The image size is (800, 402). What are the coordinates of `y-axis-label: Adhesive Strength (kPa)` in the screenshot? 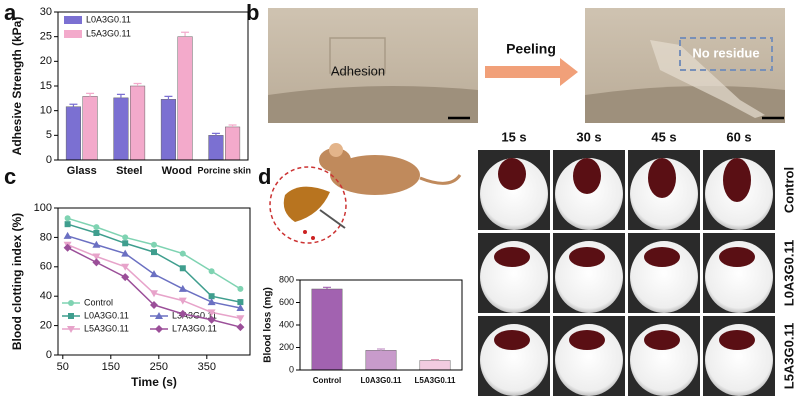 It's located at (17, 86).